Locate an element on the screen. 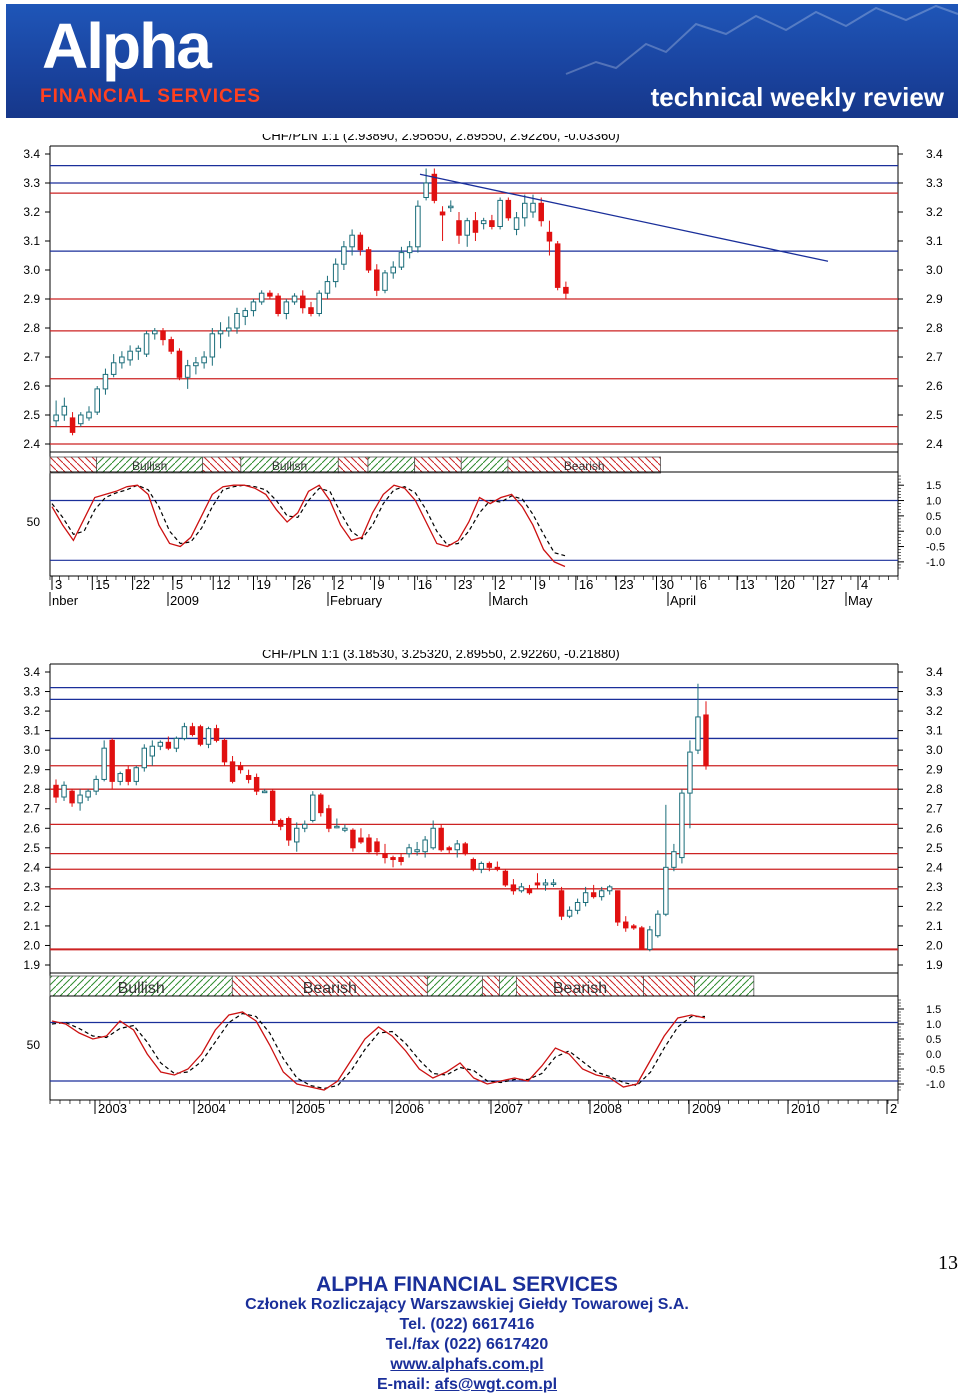 This screenshot has width=960, height=1400. trendline is located at coordinates (624, 217).